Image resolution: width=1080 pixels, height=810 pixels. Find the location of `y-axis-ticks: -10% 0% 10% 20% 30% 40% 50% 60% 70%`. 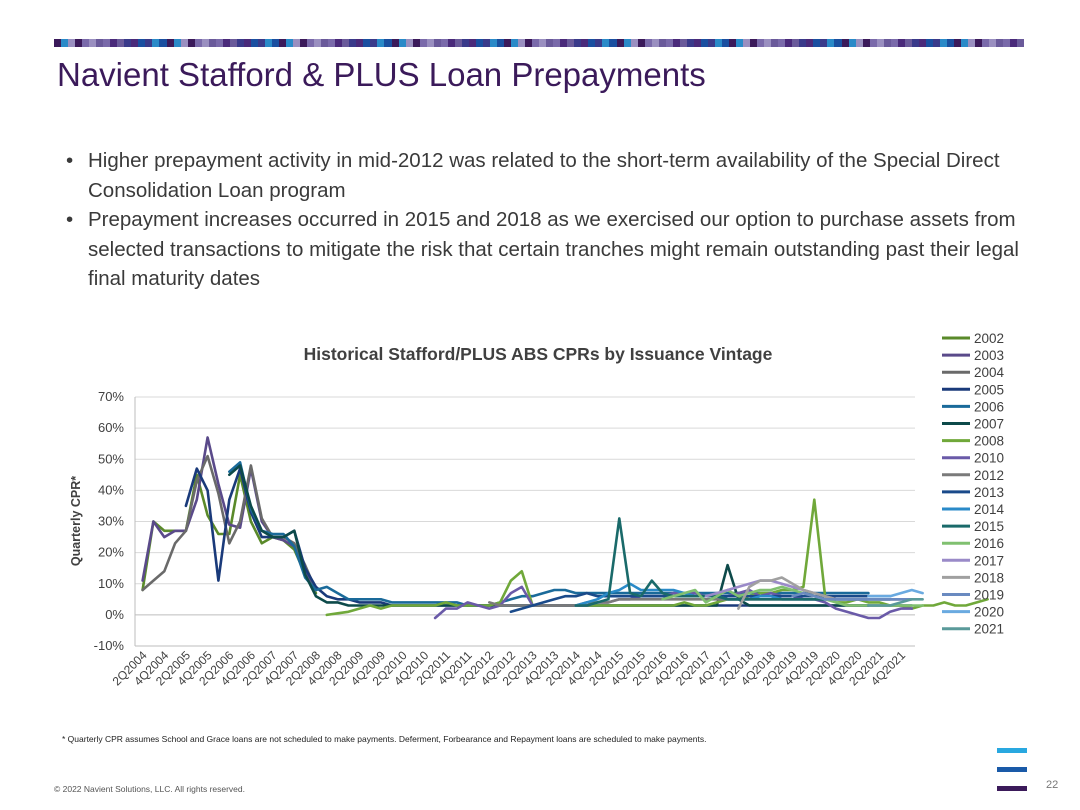

y-axis-ticks: -10% 0% 10% 20% 30% 40% 50% 60% 70% is located at coordinates (109, 521).